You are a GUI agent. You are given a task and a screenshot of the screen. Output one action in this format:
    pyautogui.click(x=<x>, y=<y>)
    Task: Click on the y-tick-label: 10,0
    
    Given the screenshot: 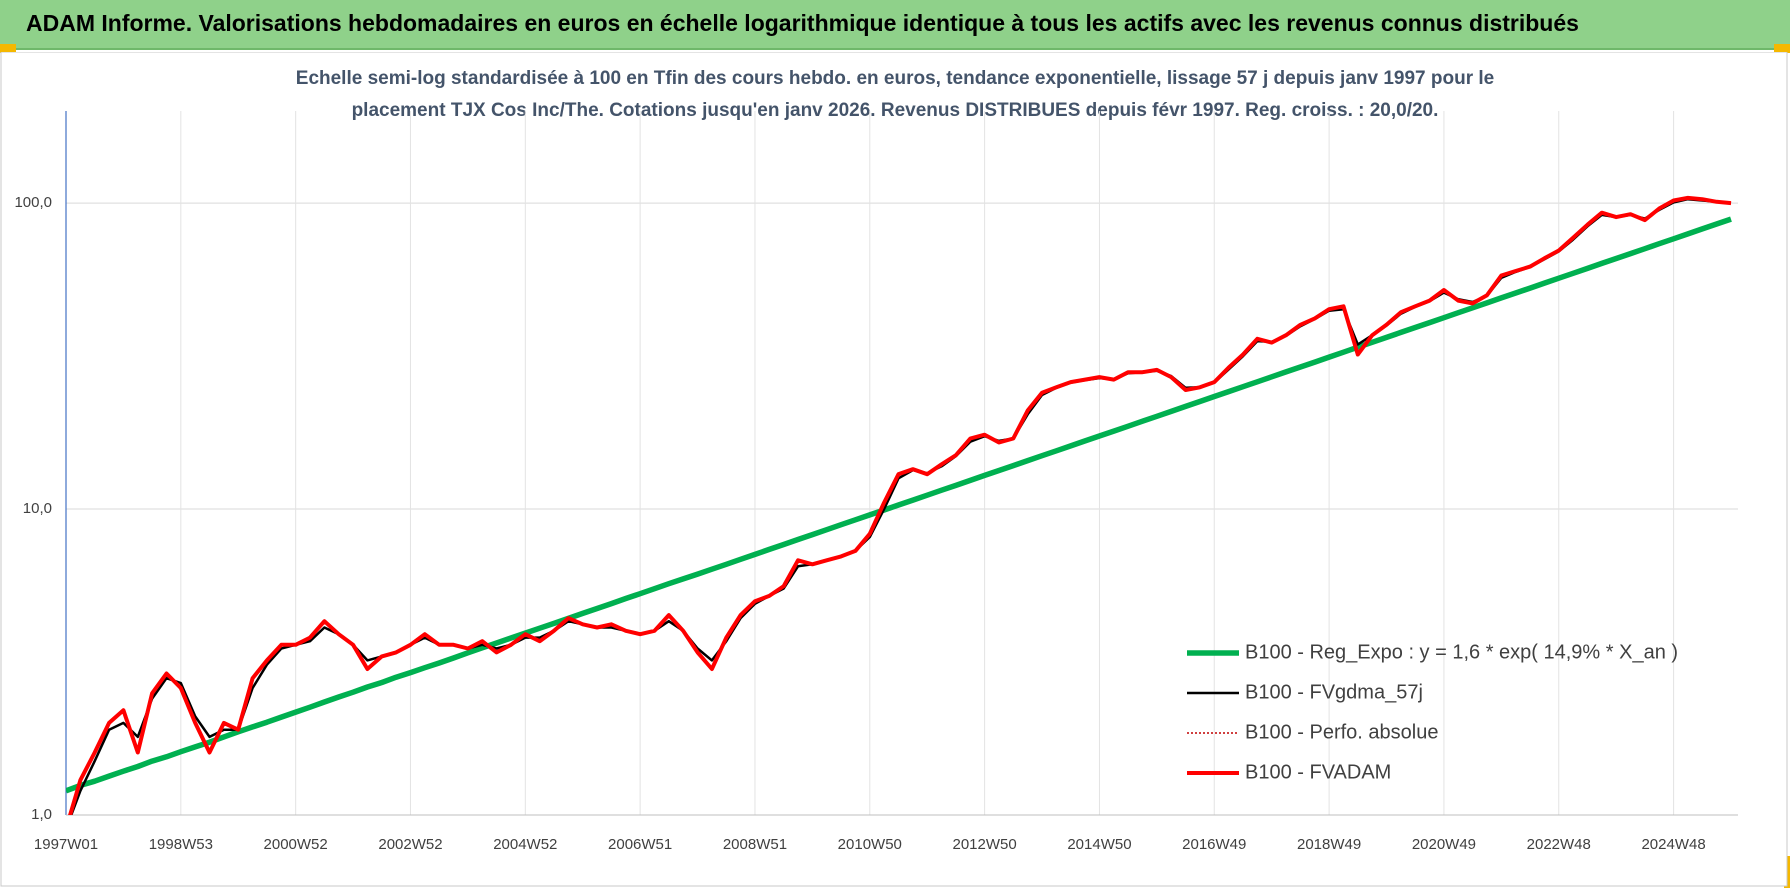 What is the action you would take?
    pyautogui.click(x=37, y=508)
    